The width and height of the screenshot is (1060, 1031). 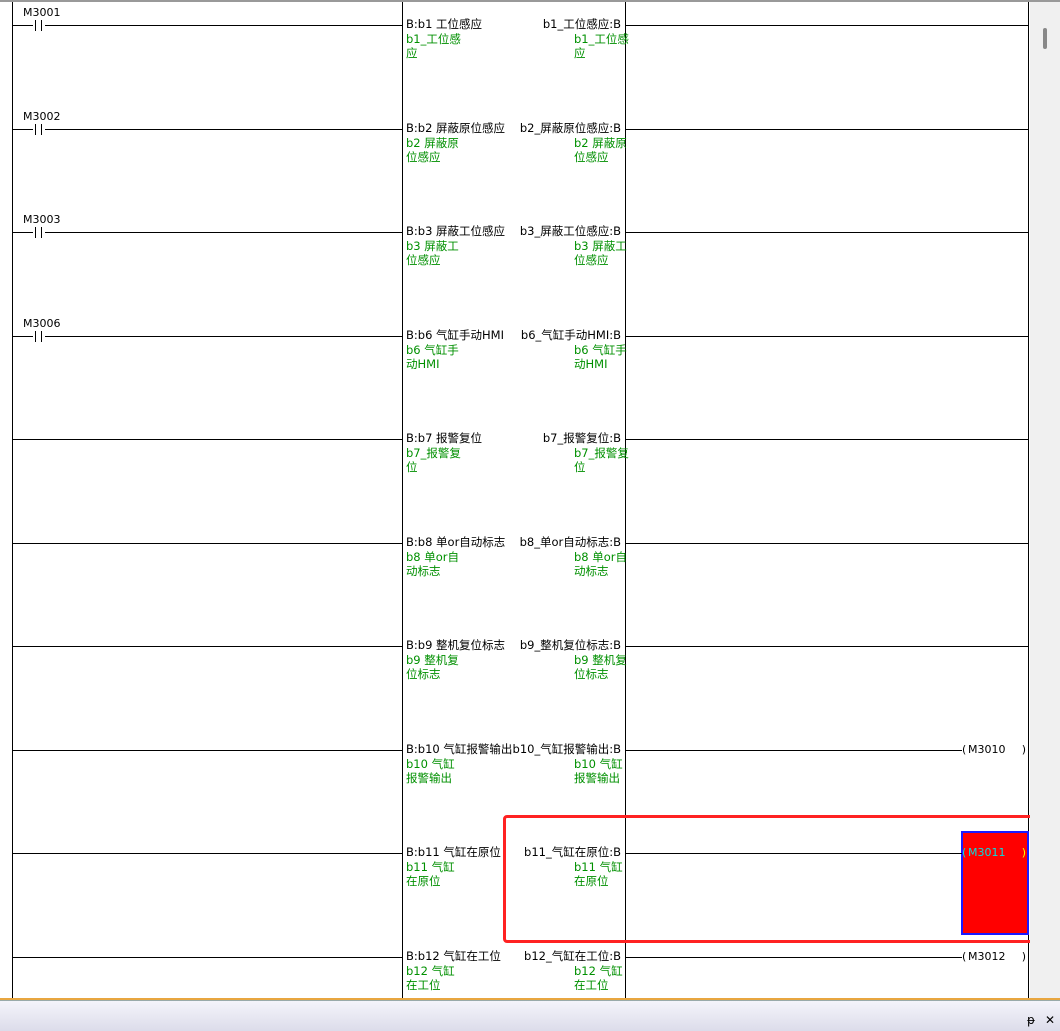 What do you see at coordinates (412, 53) in the screenshot?
I see `input-comment: 应` at bounding box center [412, 53].